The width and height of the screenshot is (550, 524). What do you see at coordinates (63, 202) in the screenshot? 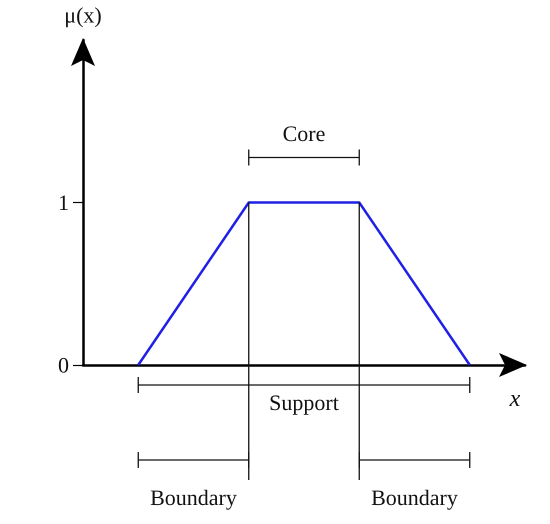
I see `y-tick-label: 1` at bounding box center [63, 202].